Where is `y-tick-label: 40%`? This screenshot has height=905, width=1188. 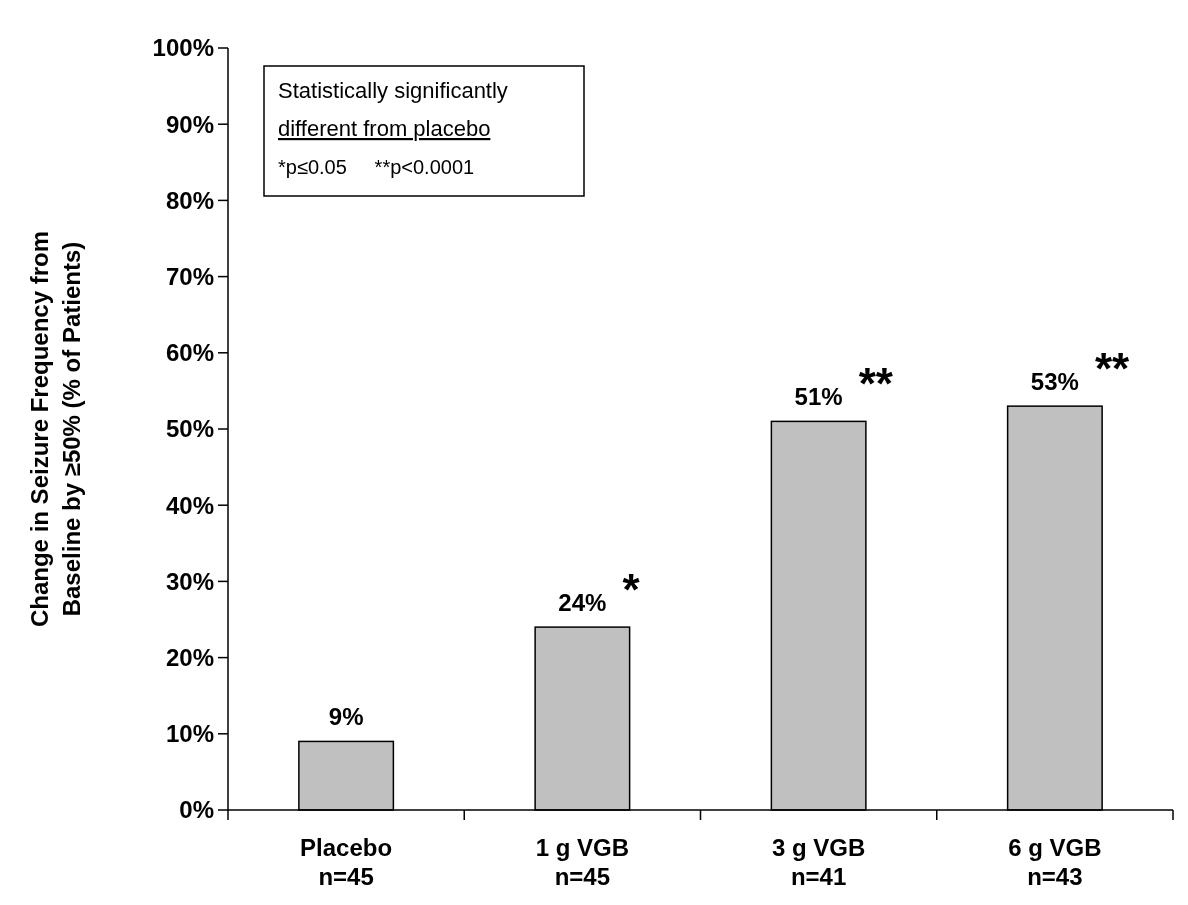
y-tick-label: 40% is located at coordinates (189, 505).